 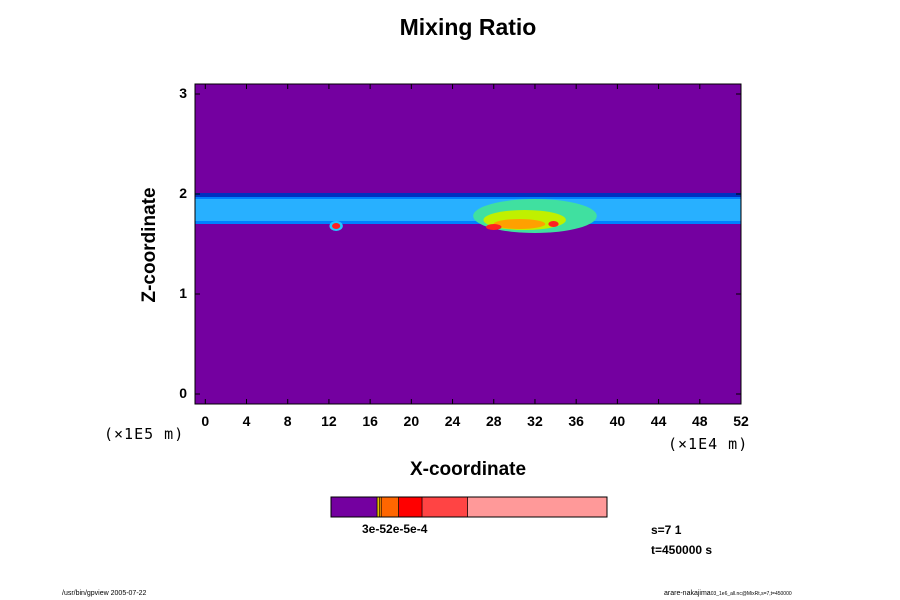 What do you see at coordinates (149, 245) in the screenshot?
I see `y-axis-label: Z-coordinate` at bounding box center [149, 245].